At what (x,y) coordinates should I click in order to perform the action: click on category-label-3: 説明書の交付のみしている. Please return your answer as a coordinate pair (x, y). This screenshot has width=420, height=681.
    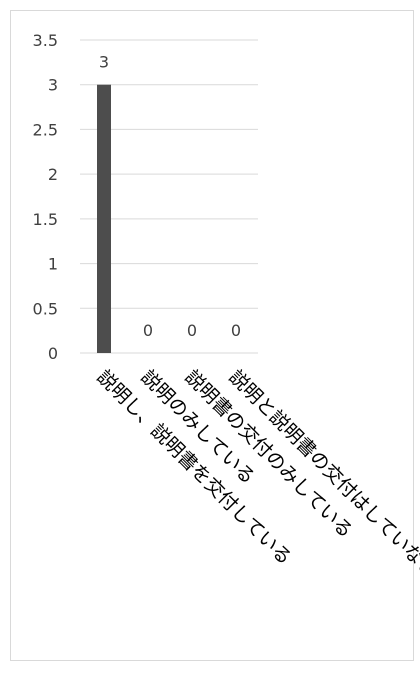
    Looking at the image, I should click on (268, 454).